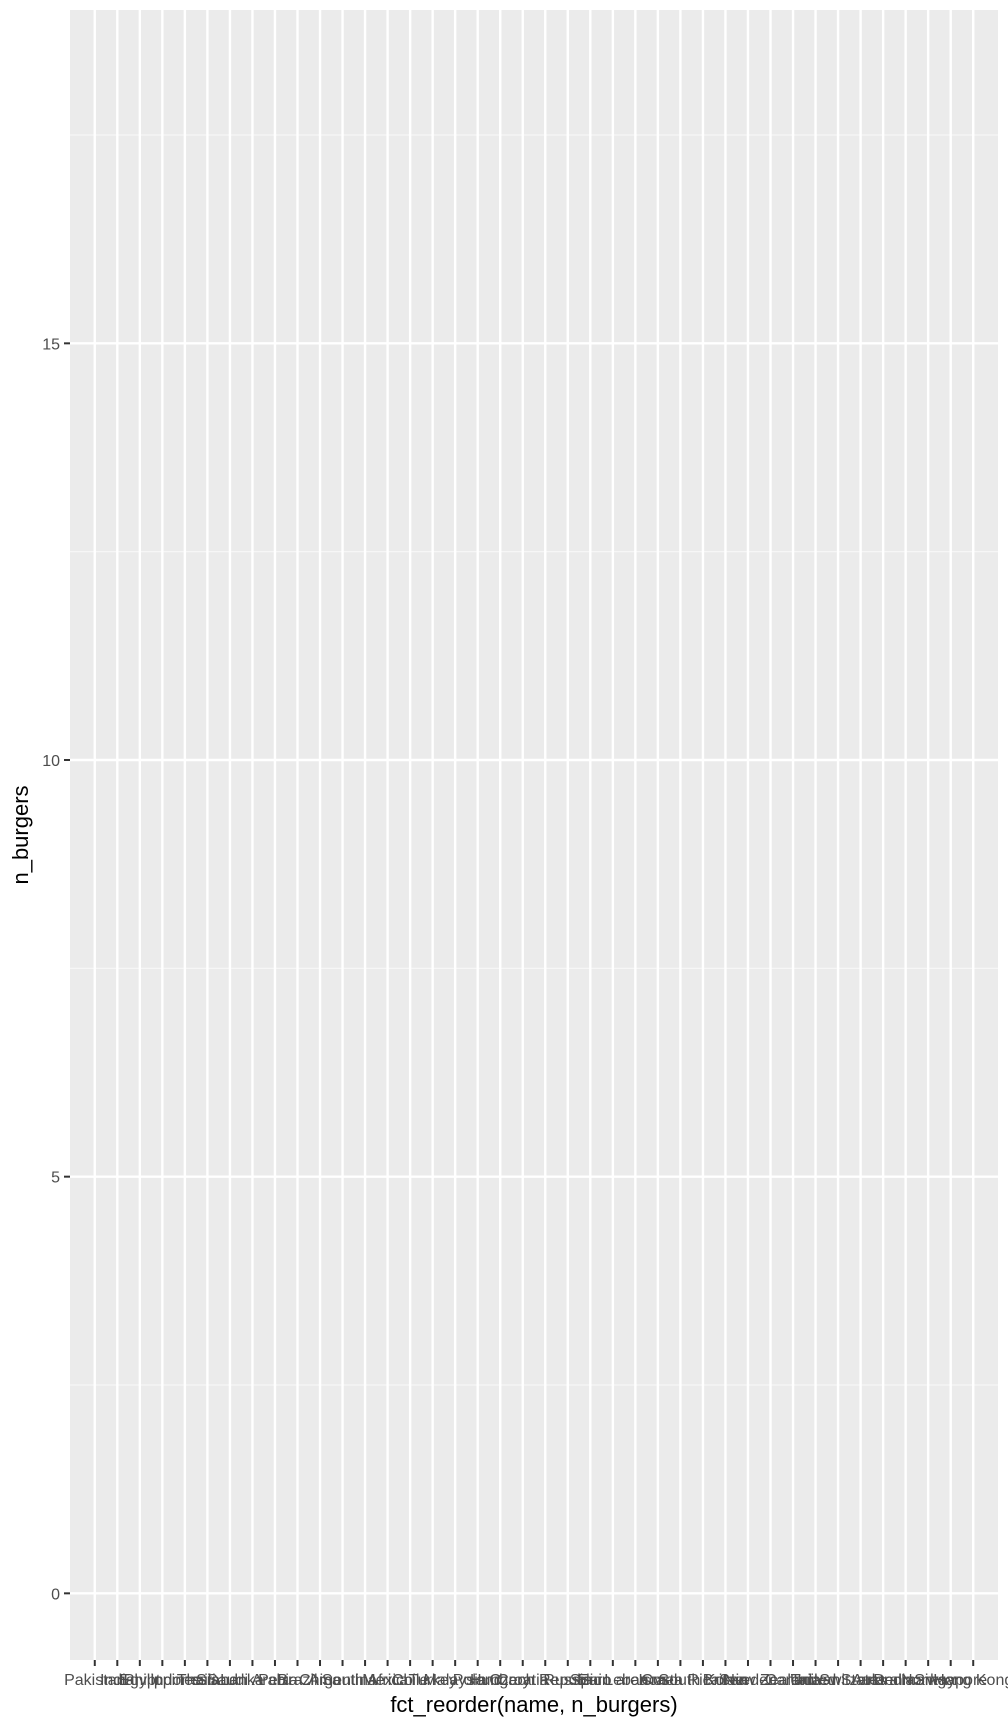 The image size is (1008, 1728). Describe the element at coordinates (94, 1680) in the screenshot. I see `x-tick-label: Pakistan` at that location.